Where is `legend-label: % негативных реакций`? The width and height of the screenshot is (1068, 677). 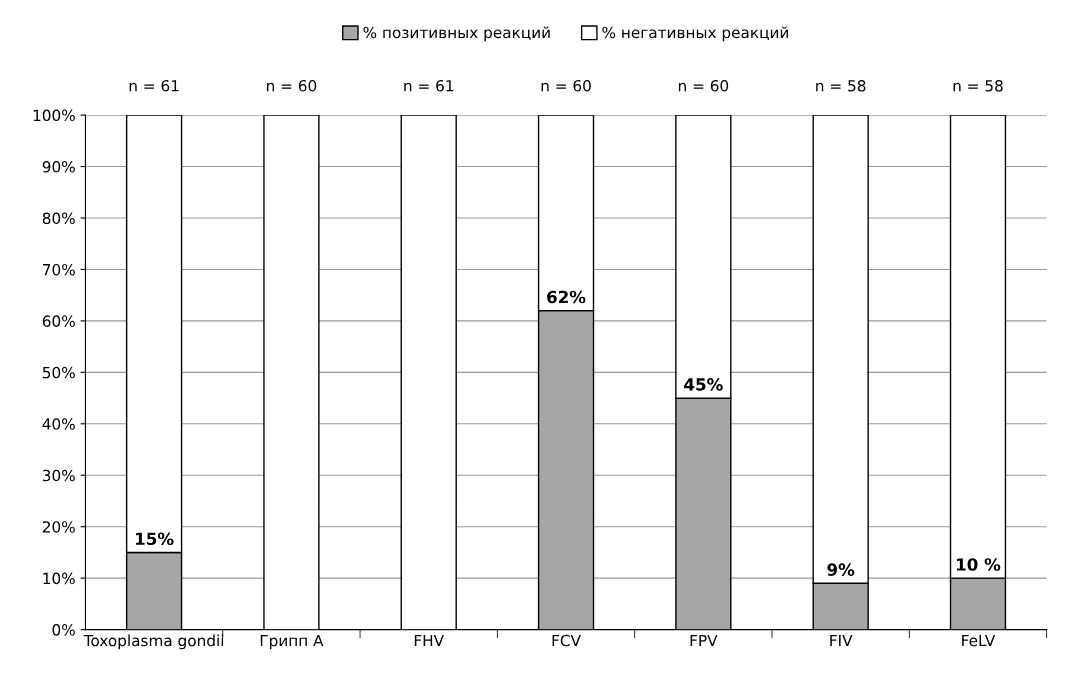 legend-label: % негативных реакций is located at coordinates (695, 34).